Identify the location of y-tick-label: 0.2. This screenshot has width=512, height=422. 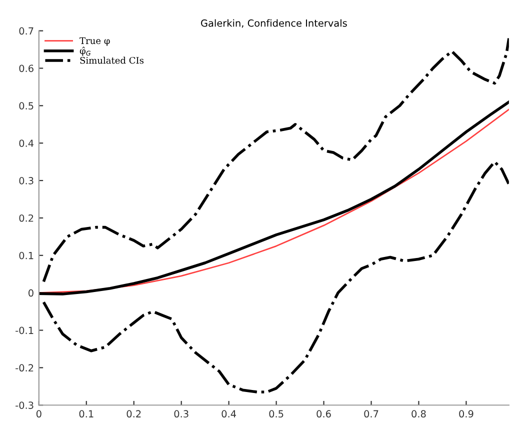
(26, 218).